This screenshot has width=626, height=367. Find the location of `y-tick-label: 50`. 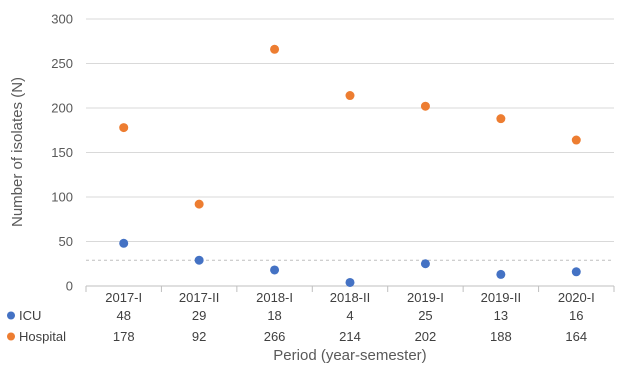

y-tick-label: 50 is located at coordinates (66, 241).